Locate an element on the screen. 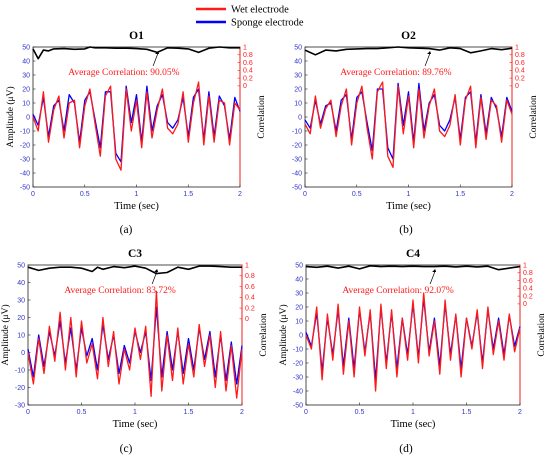 This screenshot has height=459, width=550. y-tick-label: -40 is located at coordinates (25, 173).